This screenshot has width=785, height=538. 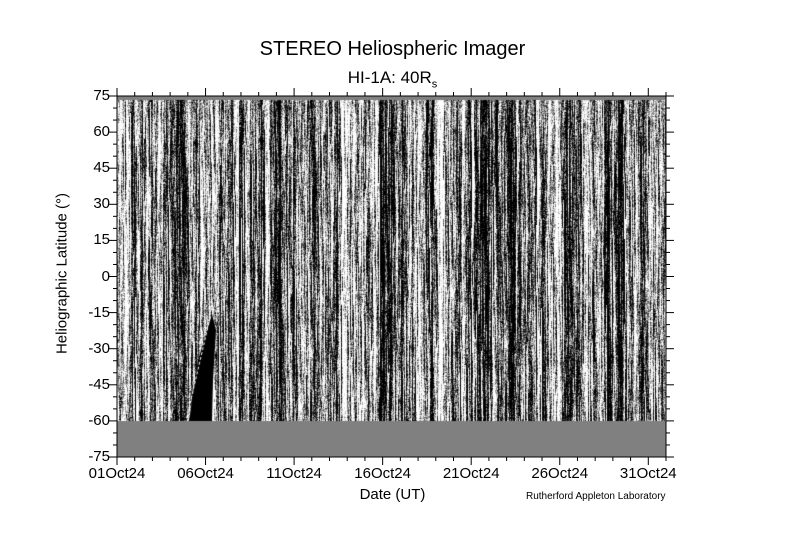 What do you see at coordinates (99, 348) in the screenshot?
I see `y-tick-label: -30` at bounding box center [99, 348].